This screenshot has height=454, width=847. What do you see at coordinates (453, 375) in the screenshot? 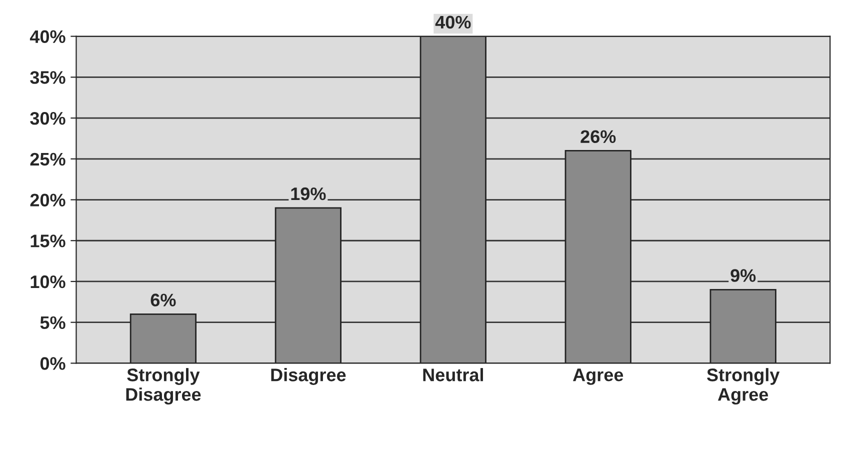
I see `x-tick-label: Neutral` at bounding box center [453, 375].